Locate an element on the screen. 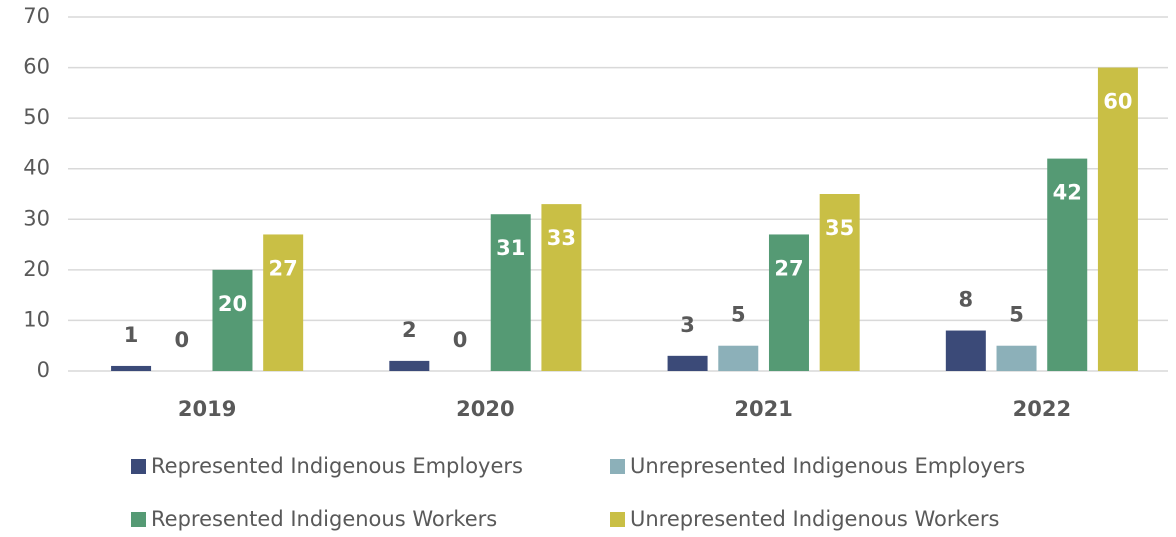 The image size is (1176, 537). data-label: 1 is located at coordinates (131, 335).